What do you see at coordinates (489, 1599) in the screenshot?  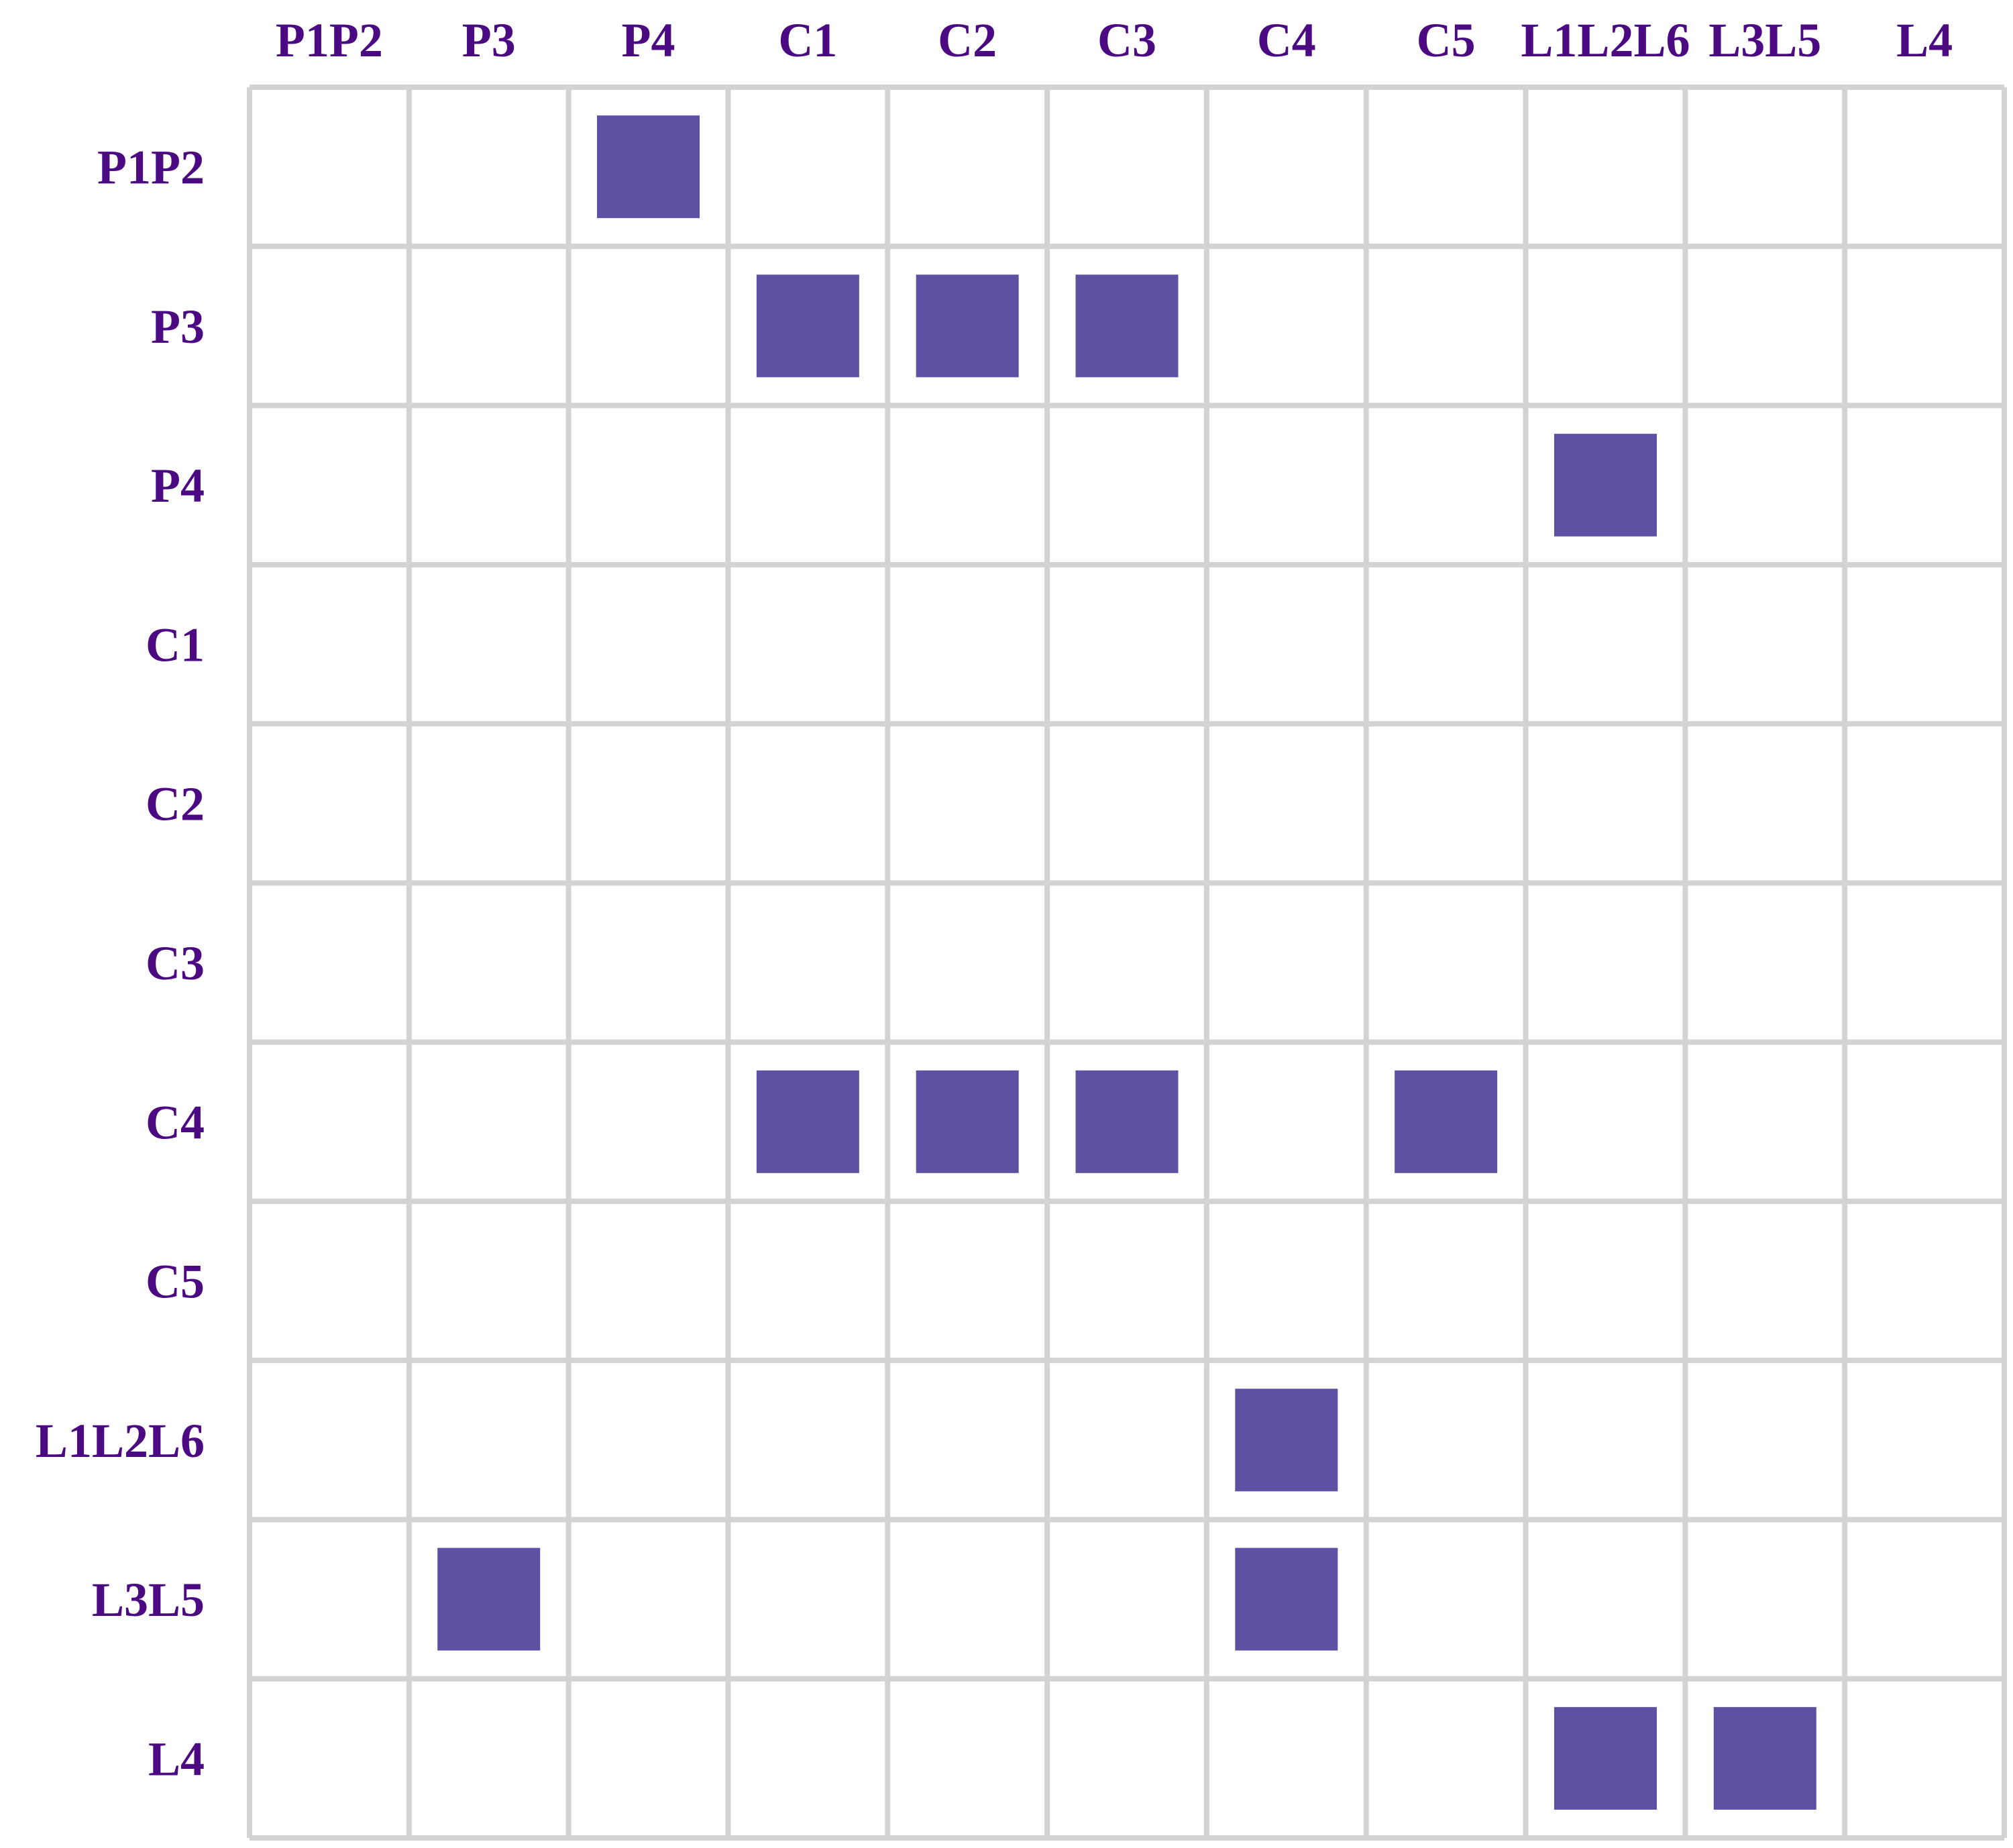 I see `matrix-cell-L3L5-P3` at bounding box center [489, 1599].